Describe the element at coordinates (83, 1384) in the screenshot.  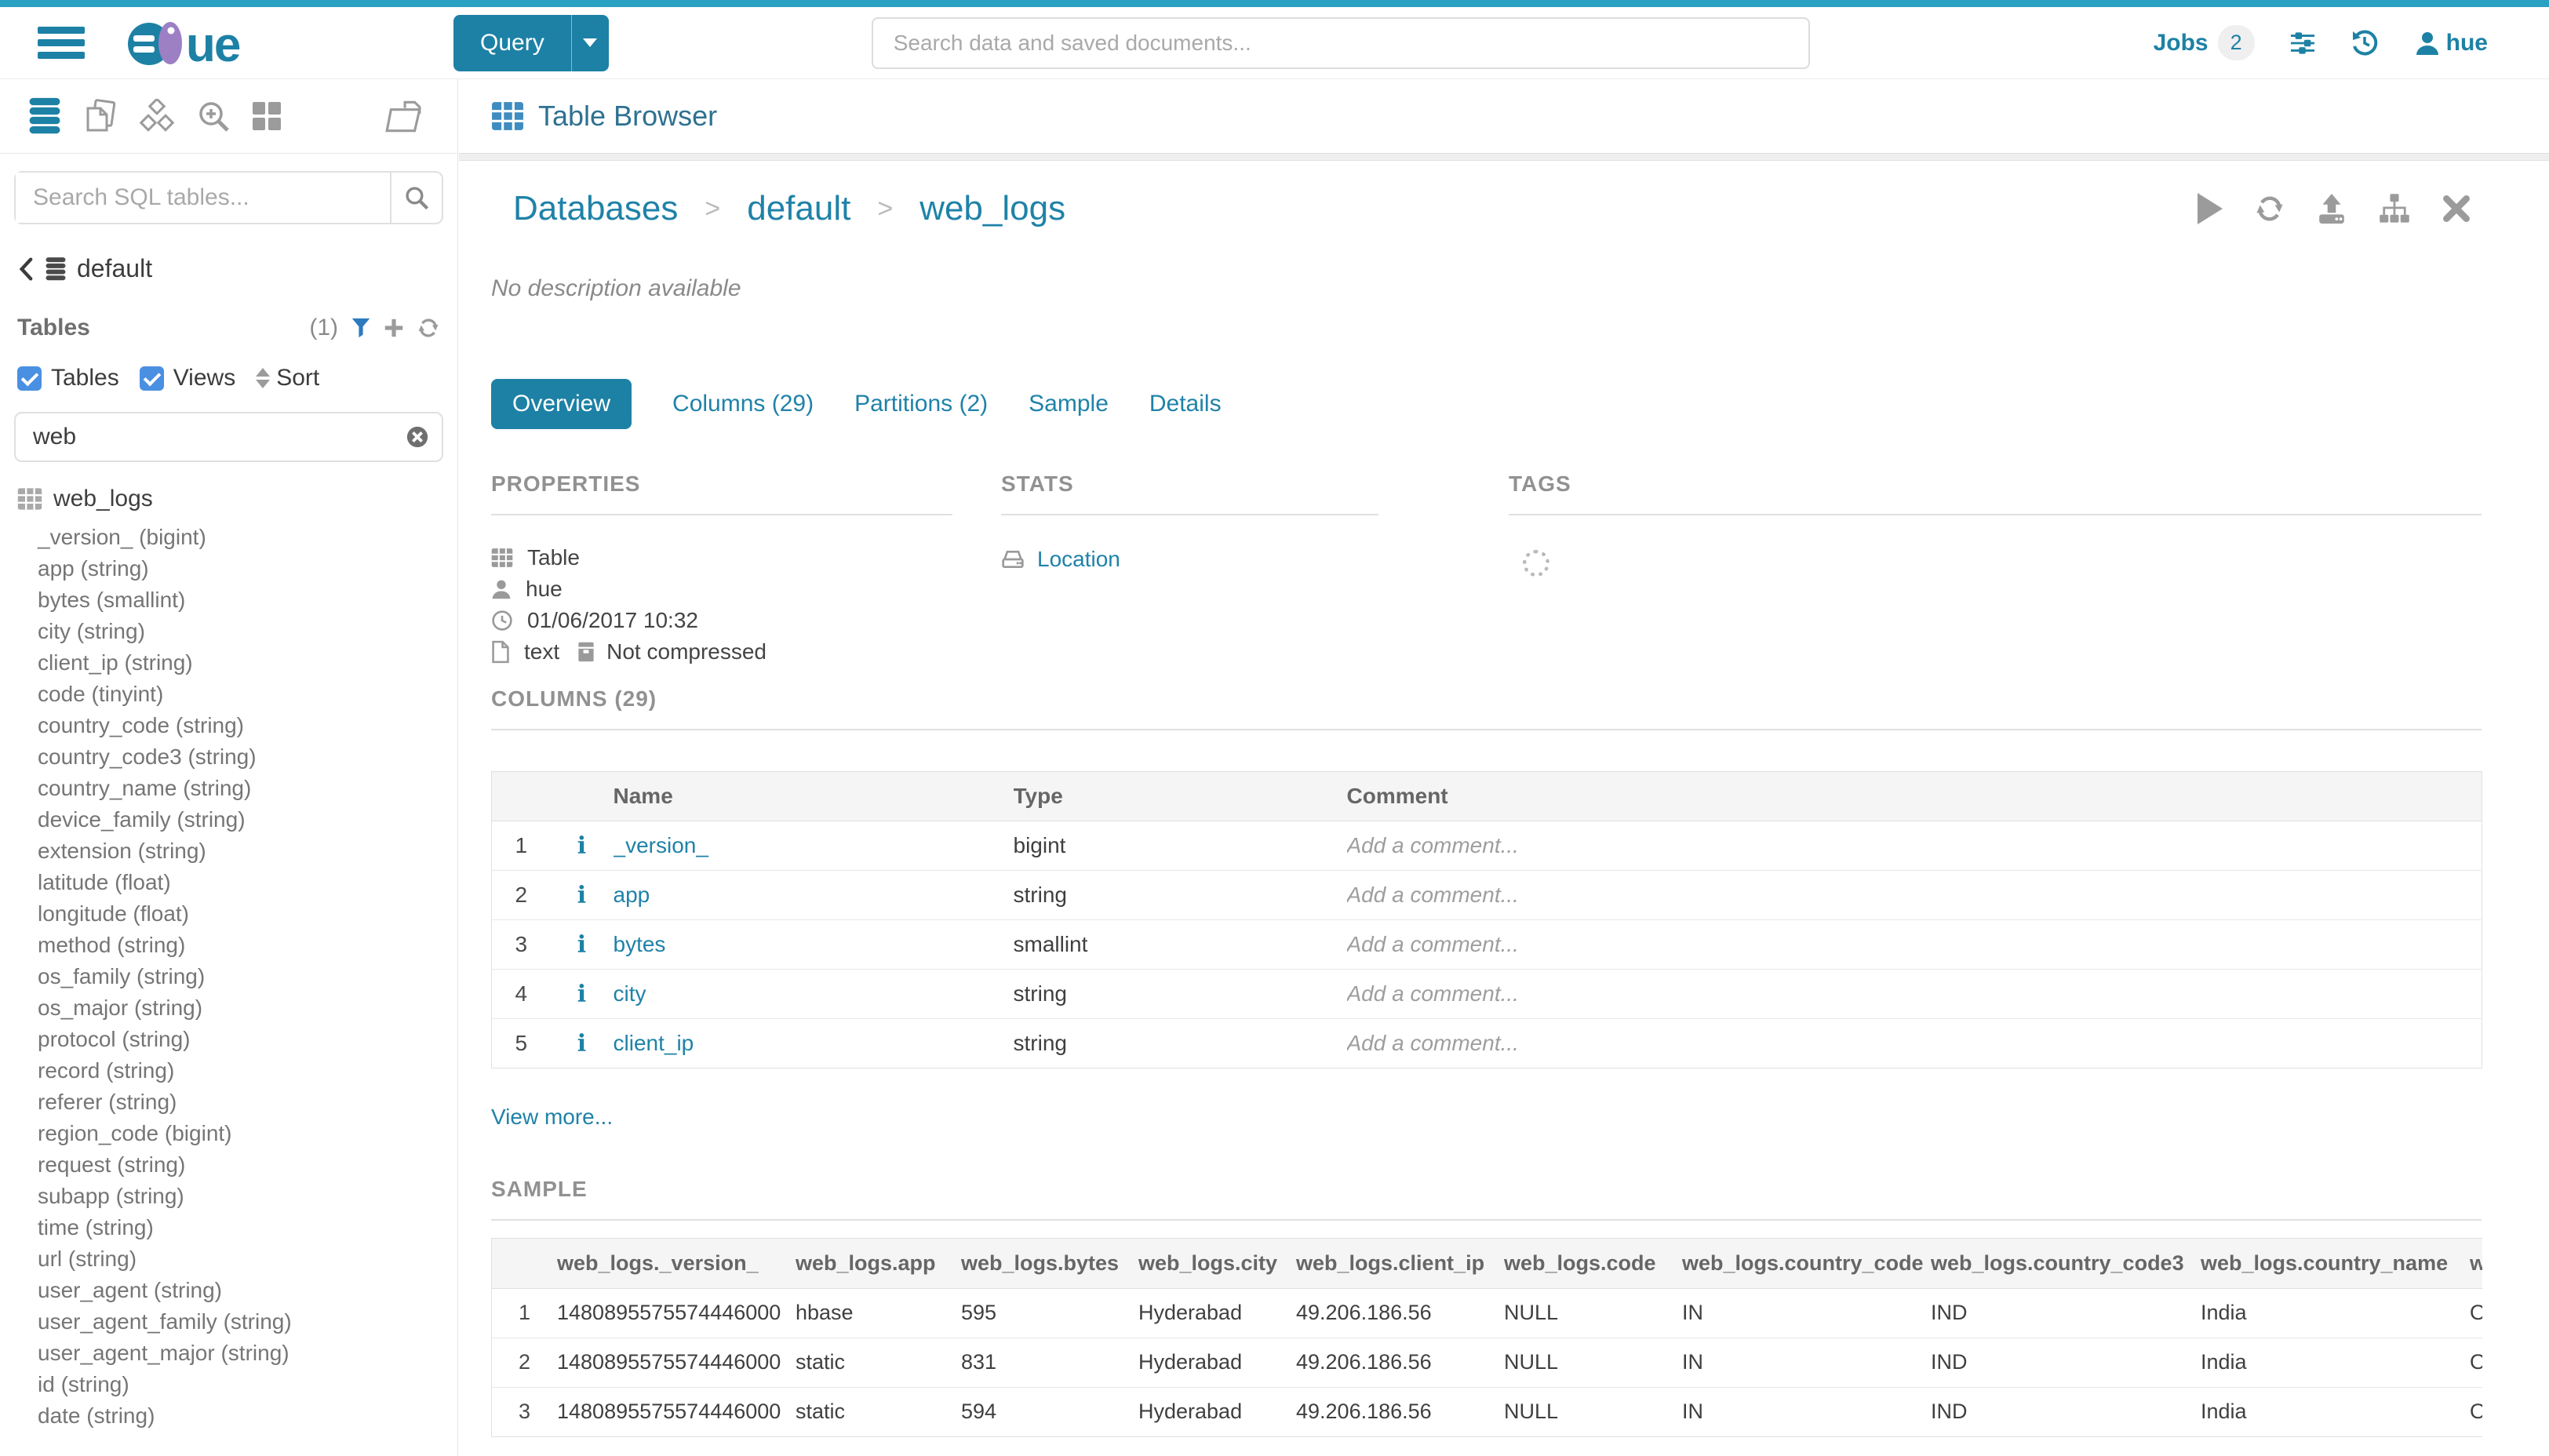
I see `column-item: id (string)` at that location.